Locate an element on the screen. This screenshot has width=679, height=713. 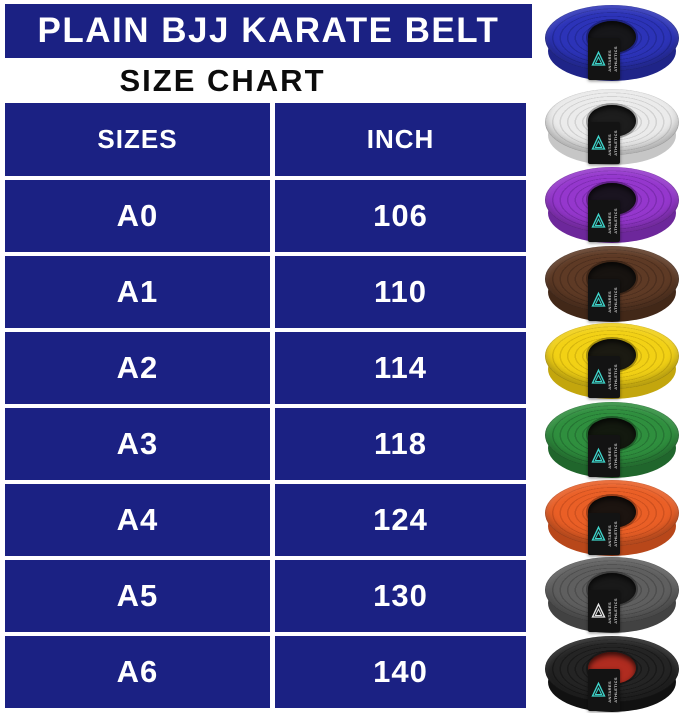
inch-cell-a1: 110 is located at coordinates (400, 292).